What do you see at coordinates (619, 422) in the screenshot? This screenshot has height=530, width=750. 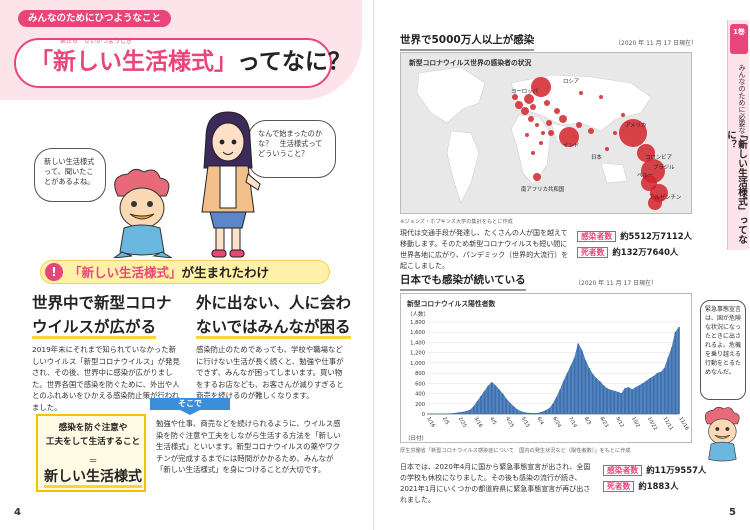 I see `x-tick-label: 9/12` at bounding box center [619, 422].